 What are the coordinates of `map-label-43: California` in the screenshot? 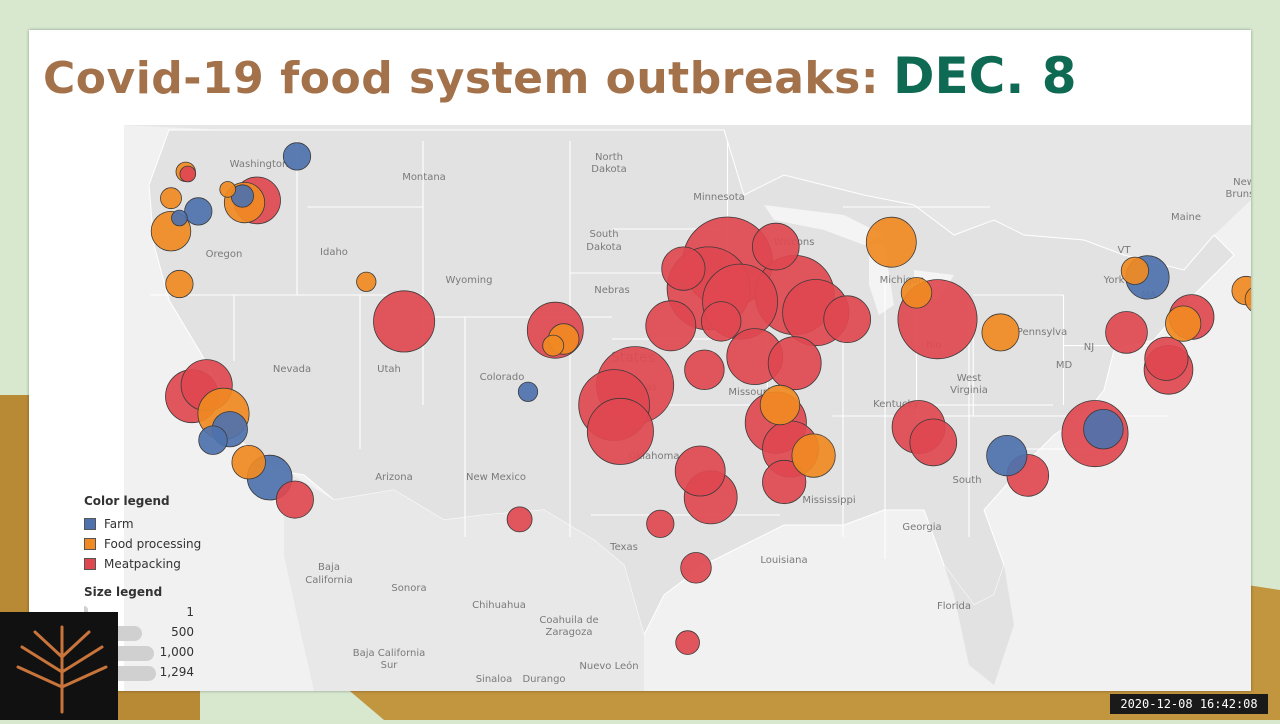 It's located at (329, 580).